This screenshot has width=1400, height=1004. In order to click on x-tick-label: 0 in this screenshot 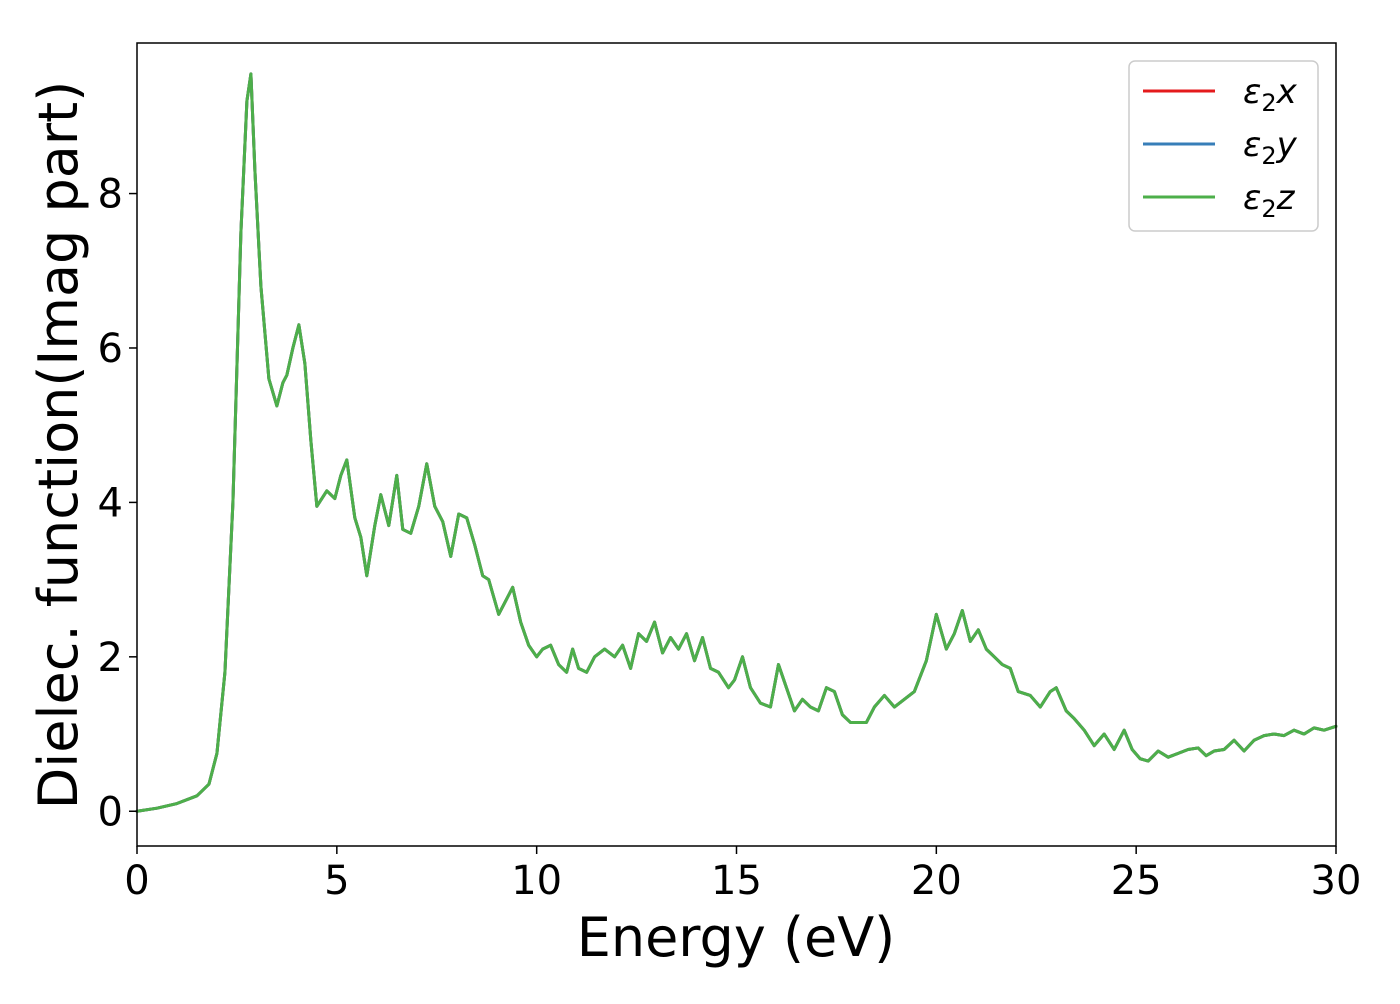, I will do `click(136, 881)`.